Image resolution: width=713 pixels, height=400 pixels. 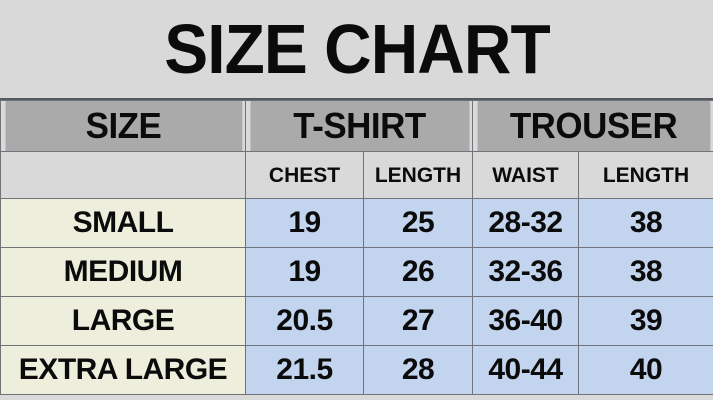 What do you see at coordinates (525, 321) in the screenshot?
I see `waist-value: 36-40` at bounding box center [525, 321].